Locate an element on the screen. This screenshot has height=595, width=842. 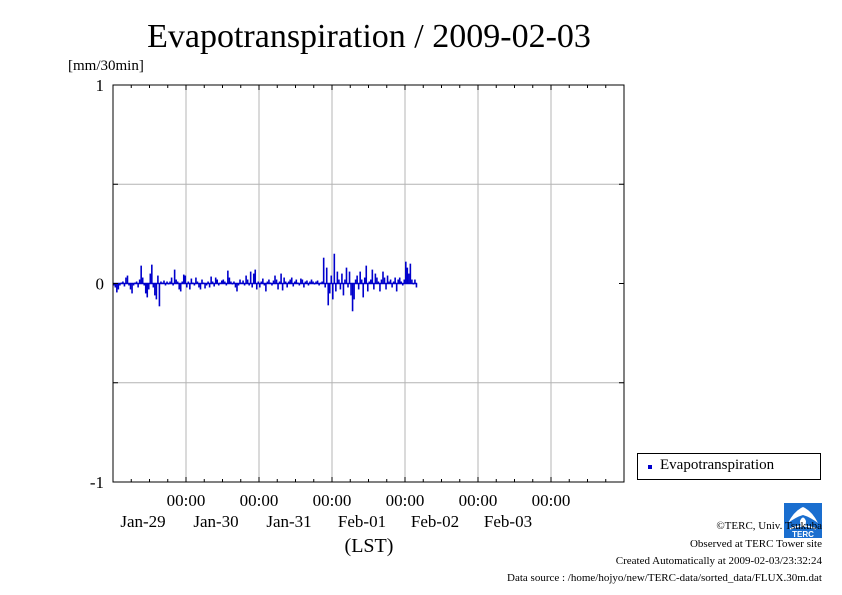
footer-observed: Observed at TERC Tower site is located at coordinates (755, 544).